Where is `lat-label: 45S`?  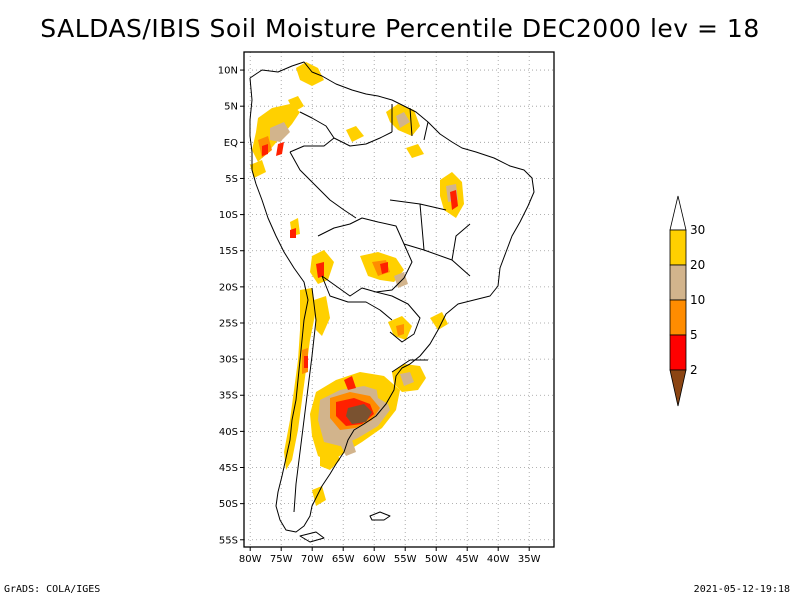
lat-label: 45S is located at coordinates (228, 468).